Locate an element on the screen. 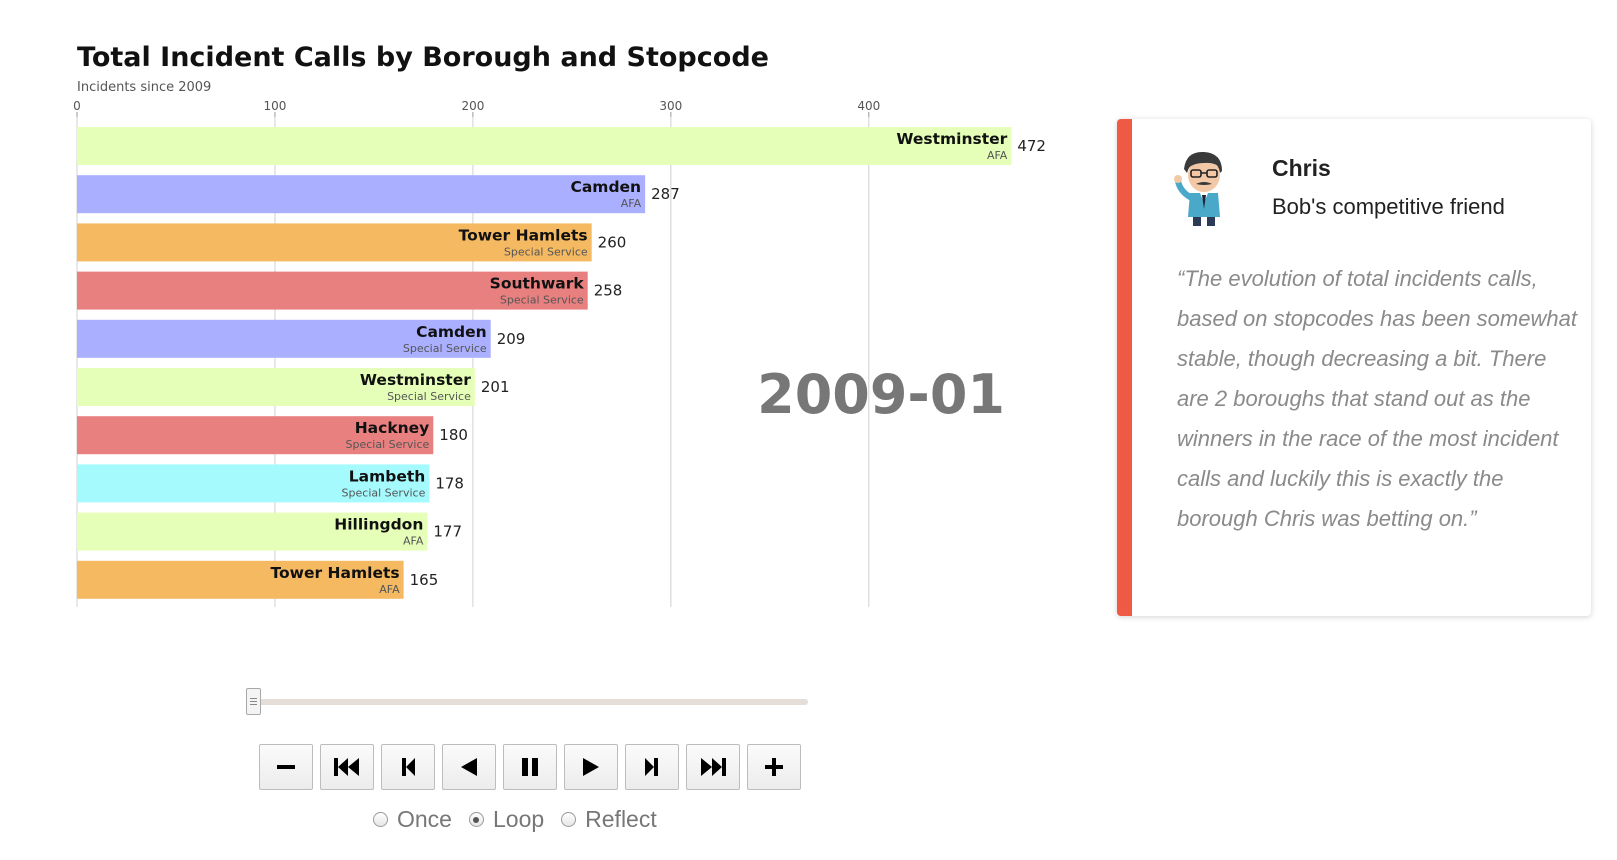 Image resolution: width=1617 pixels, height=860 pixels. avatar is located at coordinates (1198, 188).